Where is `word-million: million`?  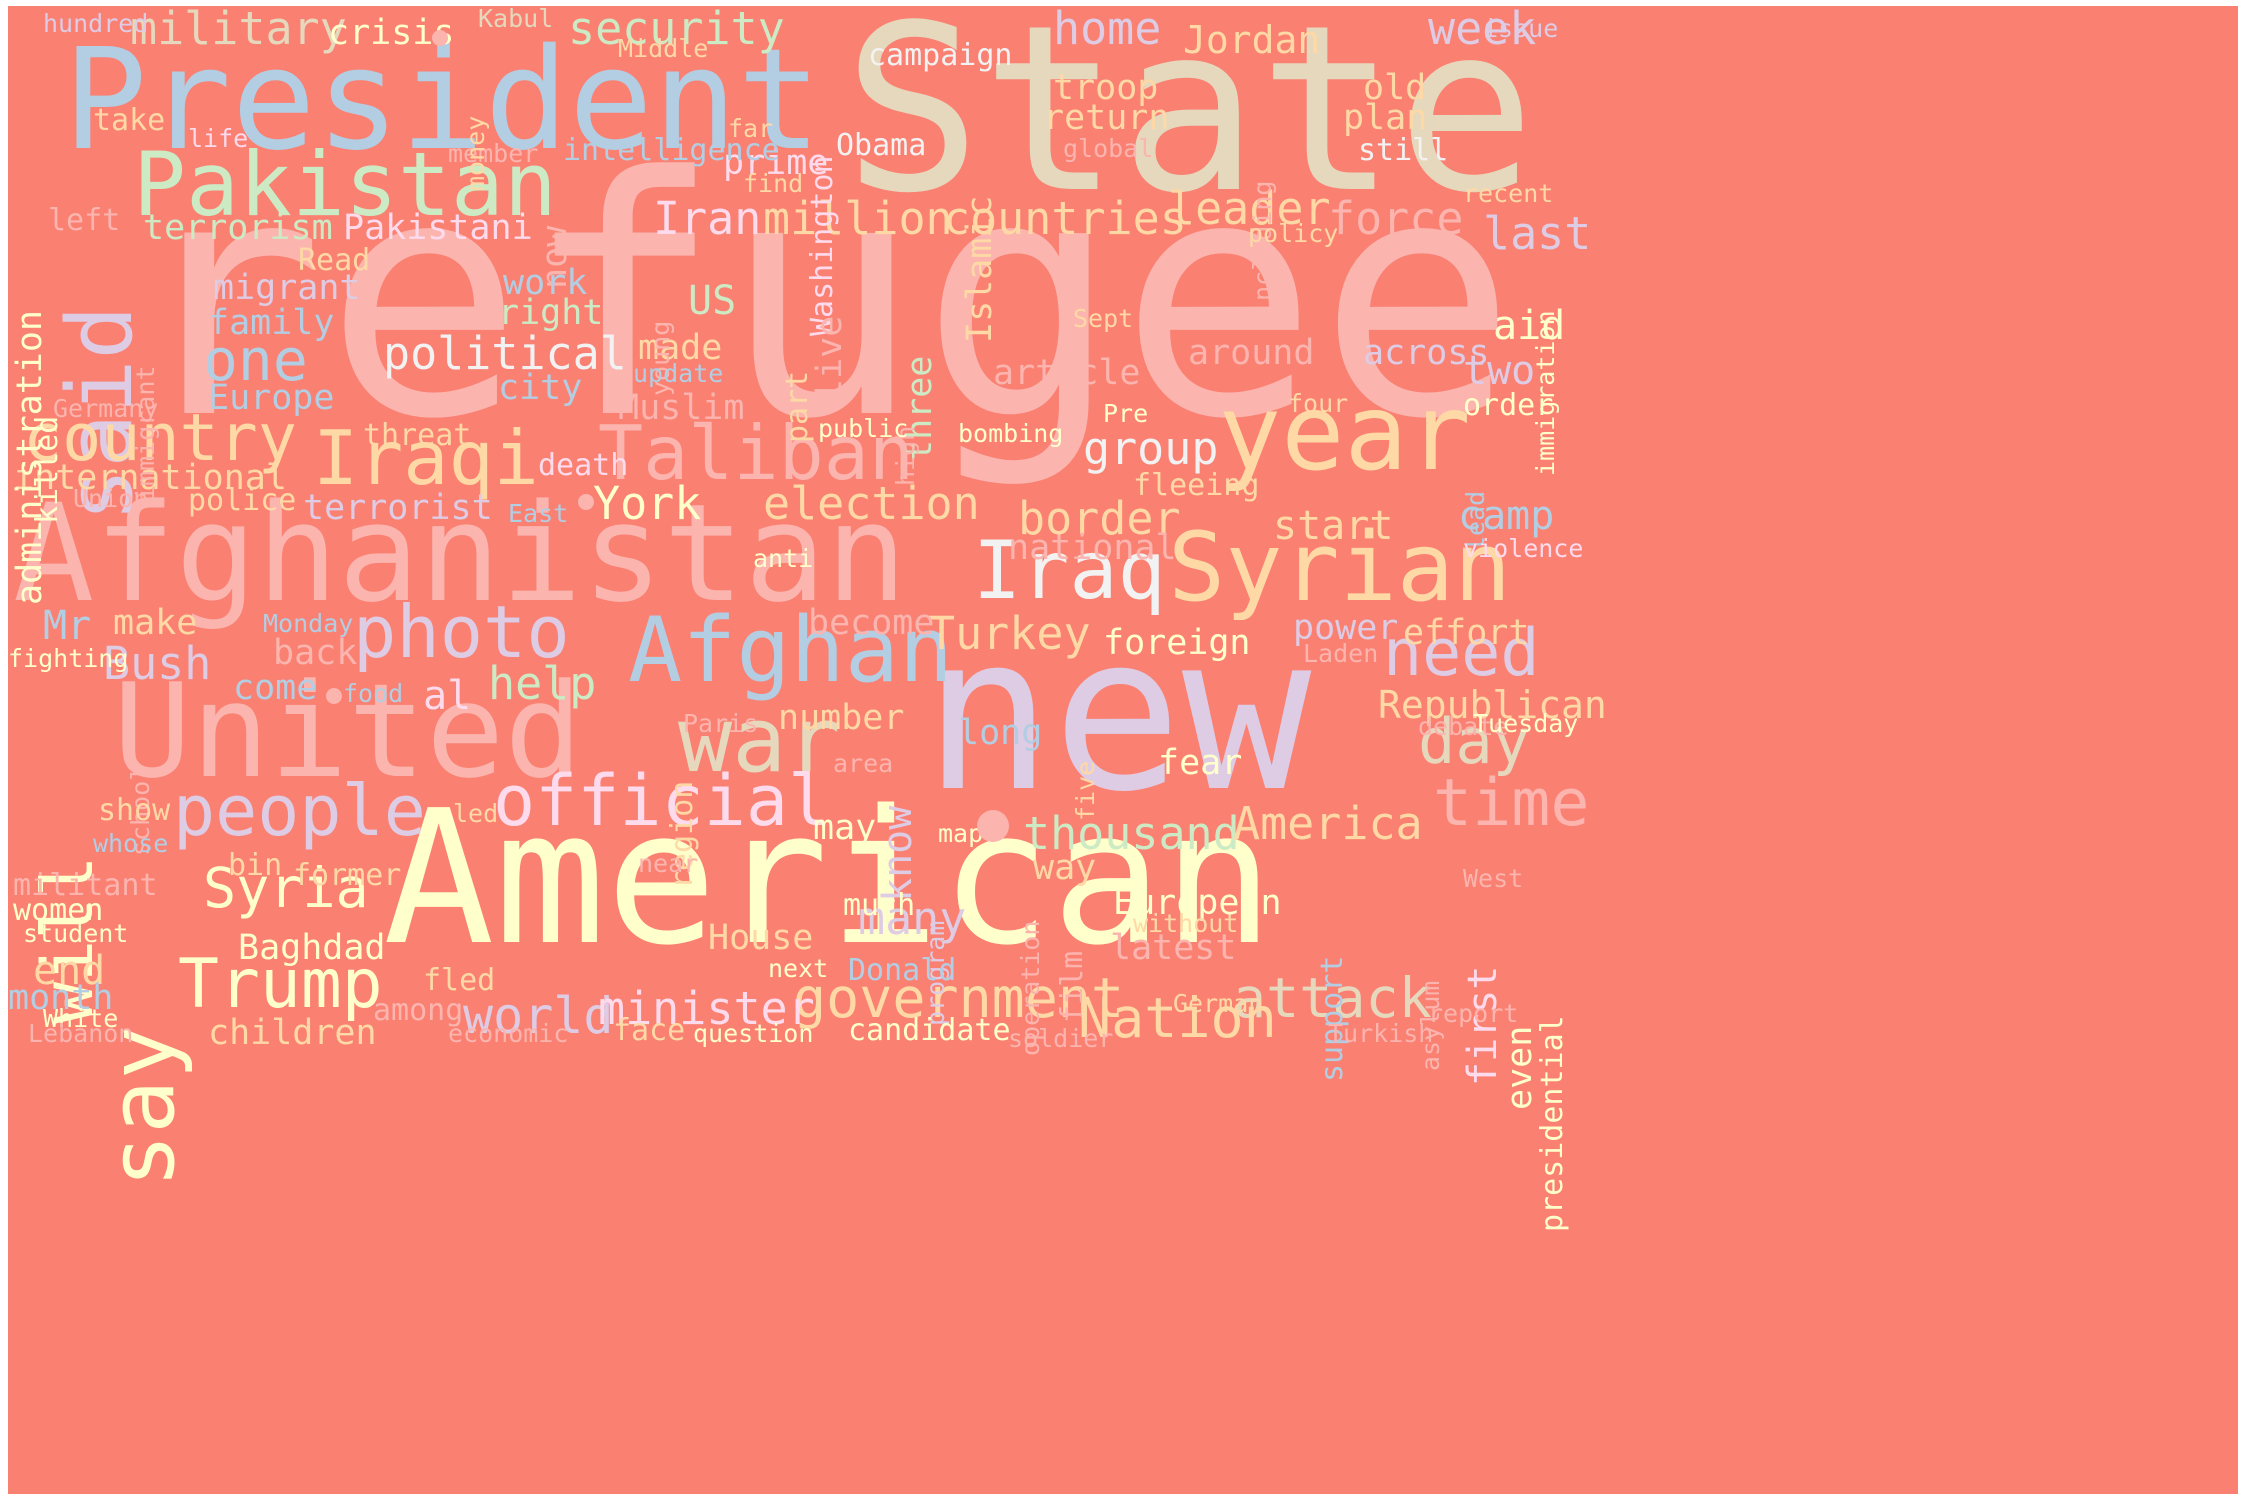 word-million: million is located at coordinates (858, 218).